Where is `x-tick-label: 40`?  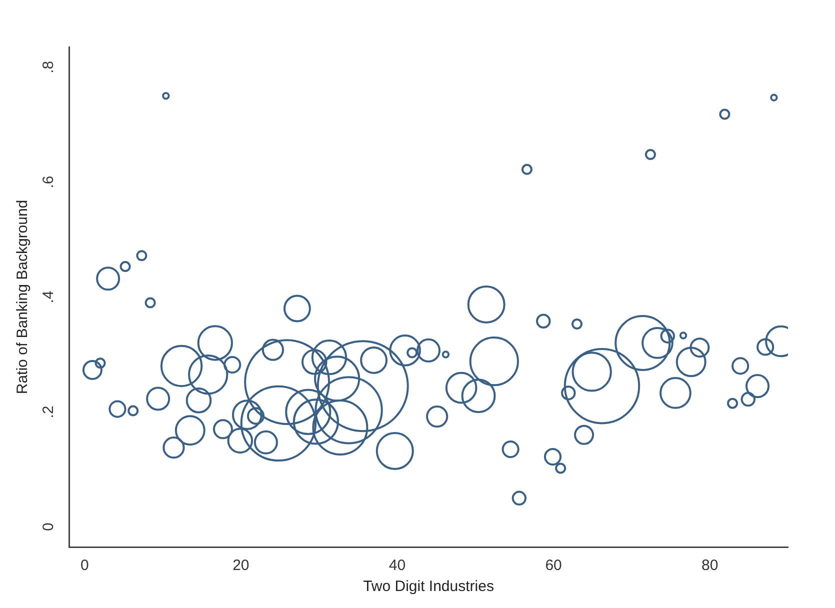 x-tick-label: 40 is located at coordinates (397, 565).